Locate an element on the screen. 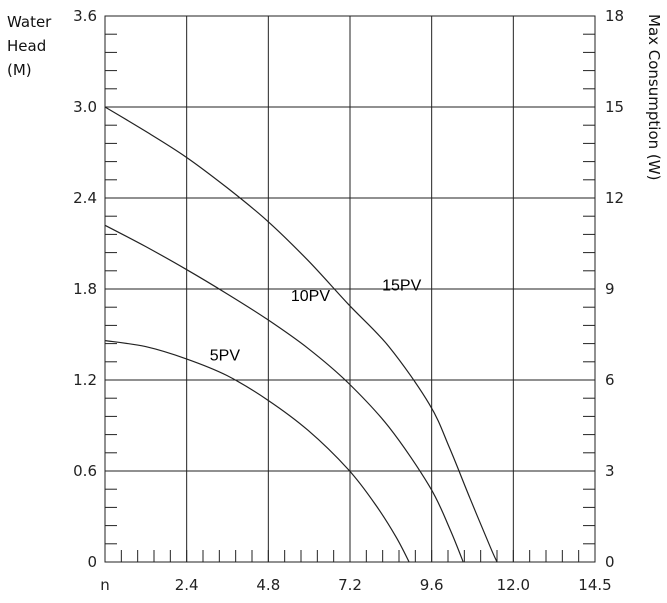 This screenshot has height=603, width=667. y-left-tick-labels: 0 0.6 1.2 1.8 2.4 3.0 3.6 is located at coordinates (85, 289).